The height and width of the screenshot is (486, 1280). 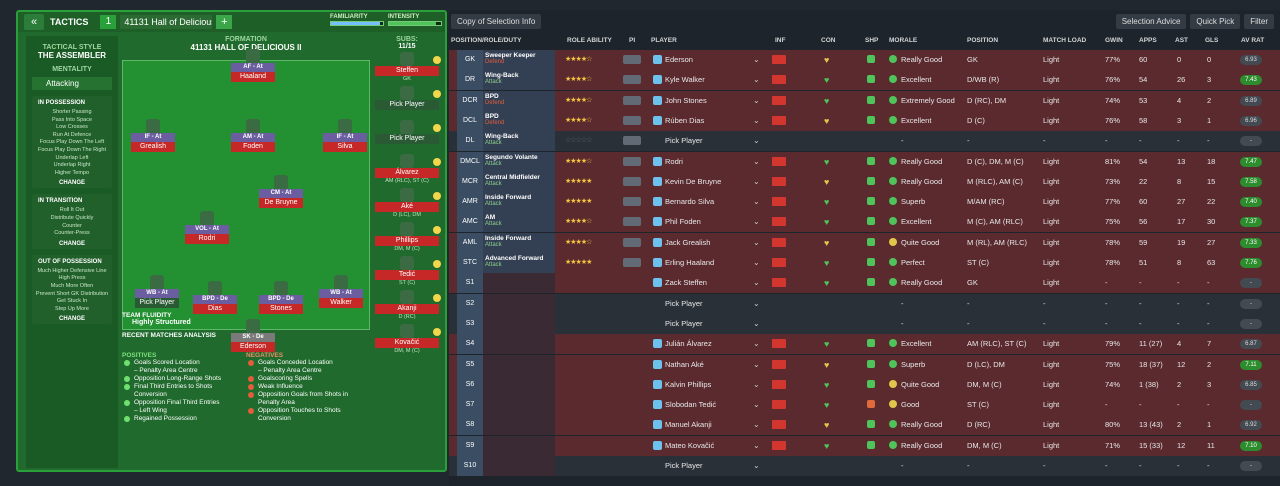 I want to click on player-name: Phil Foden, so click(x=683, y=222).